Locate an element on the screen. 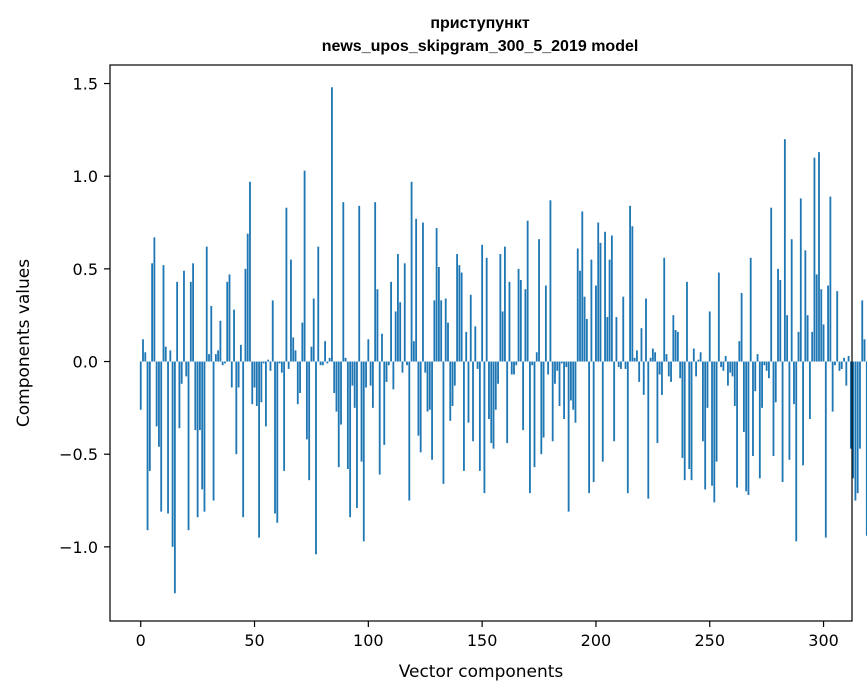 This screenshot has width=867, height=696. y-tick-label: 0.0 is located at coordinates (85, 362).